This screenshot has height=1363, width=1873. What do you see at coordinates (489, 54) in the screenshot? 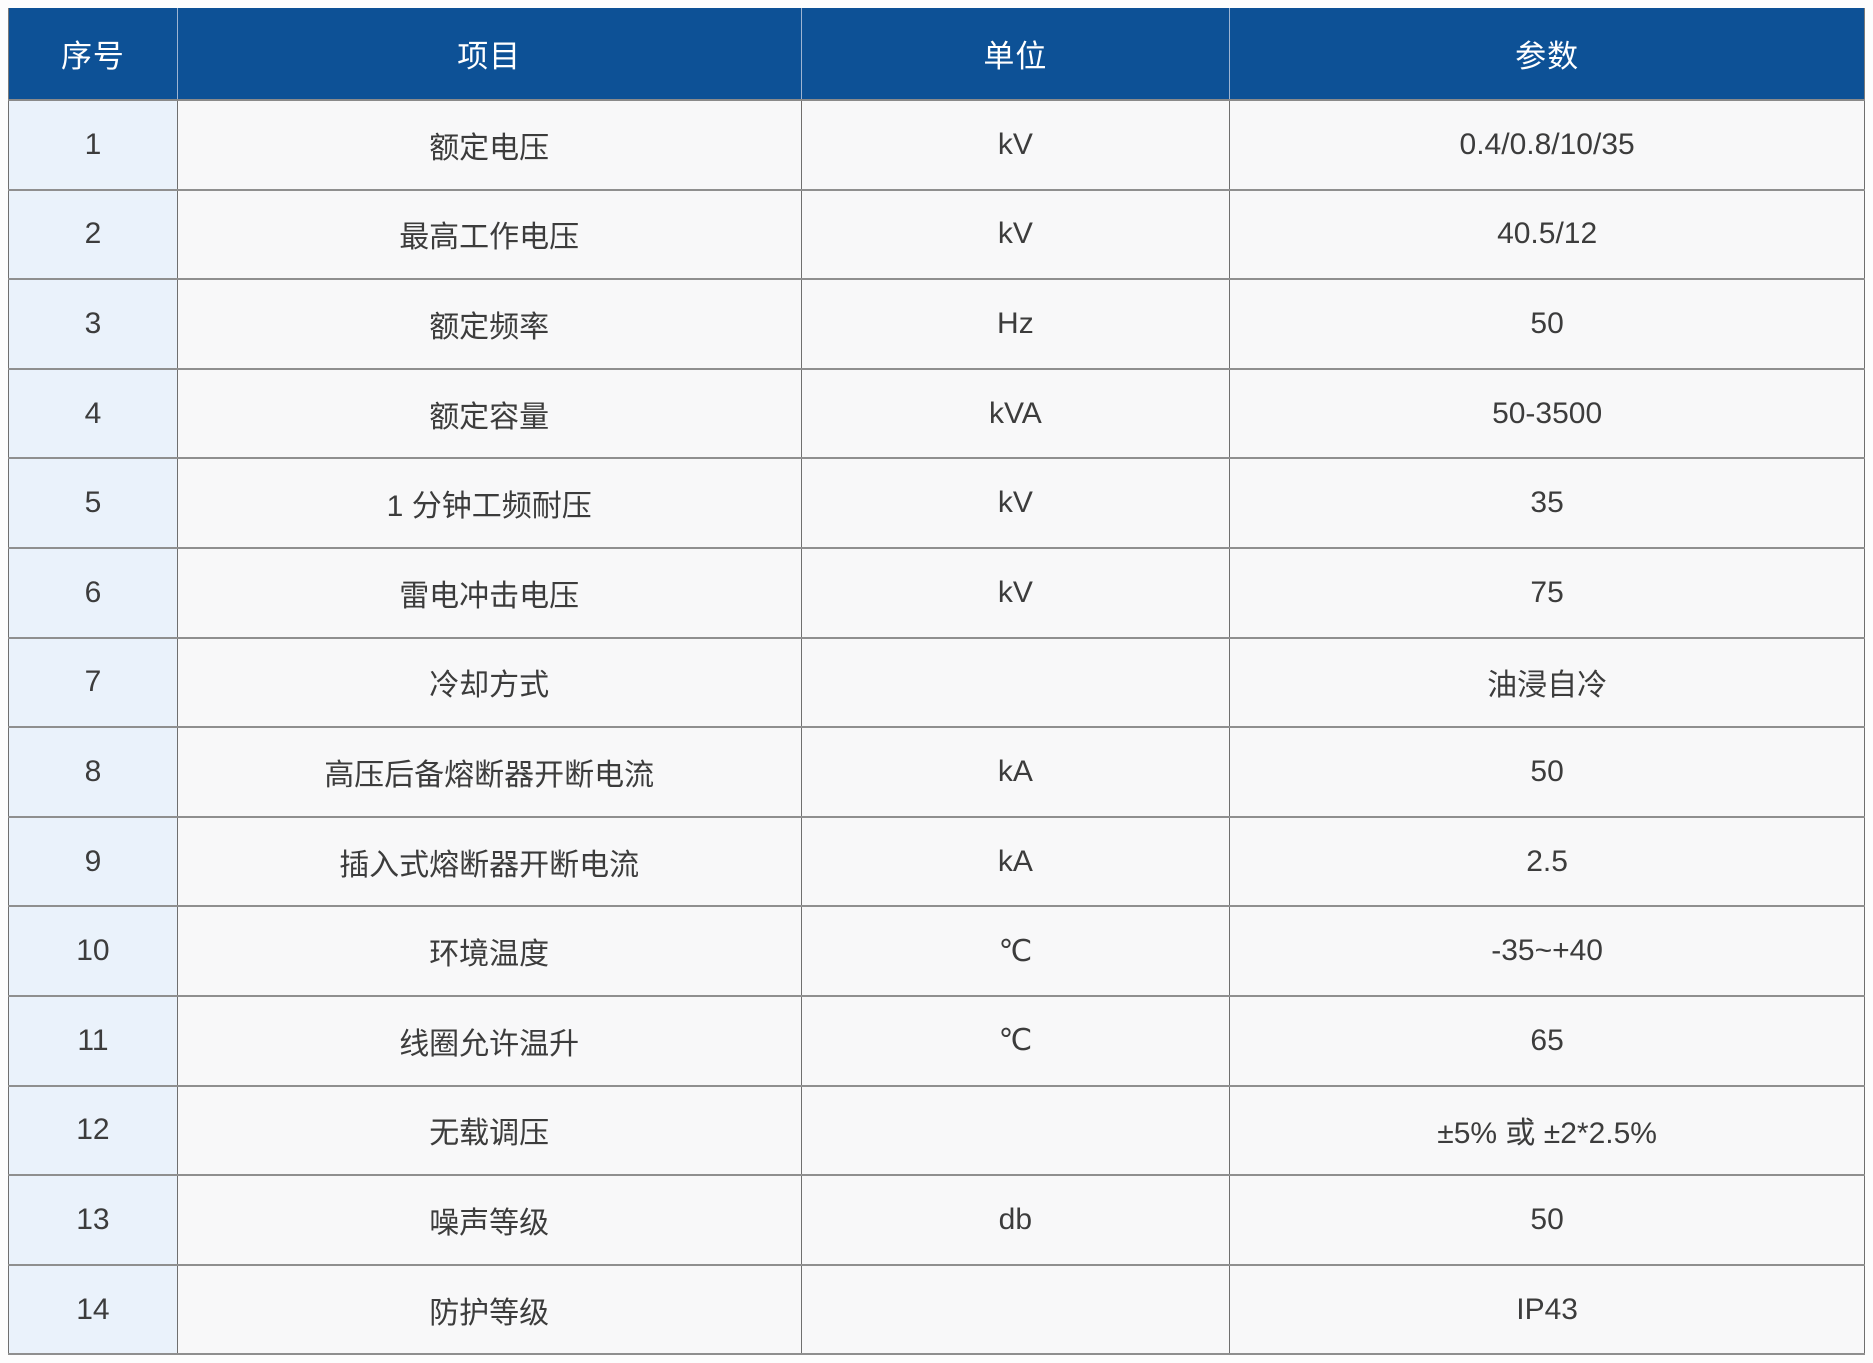
I see `header-item: 项目` at bounding box center [489, 54].